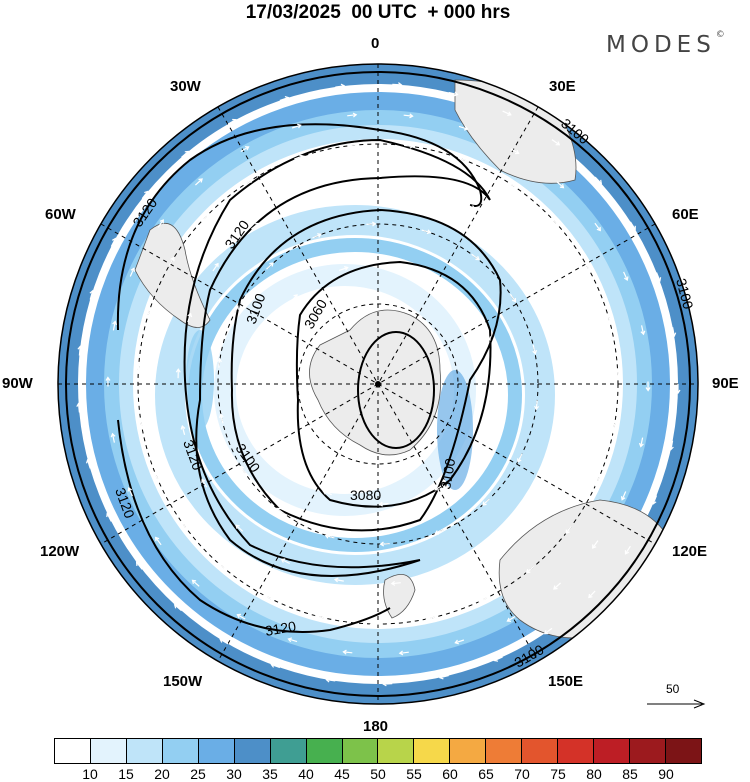  What do you see at coordinates (450, 774) in the screenshot?
I see `colorbar-tick-label: 60` at bounding box center [450, 774].